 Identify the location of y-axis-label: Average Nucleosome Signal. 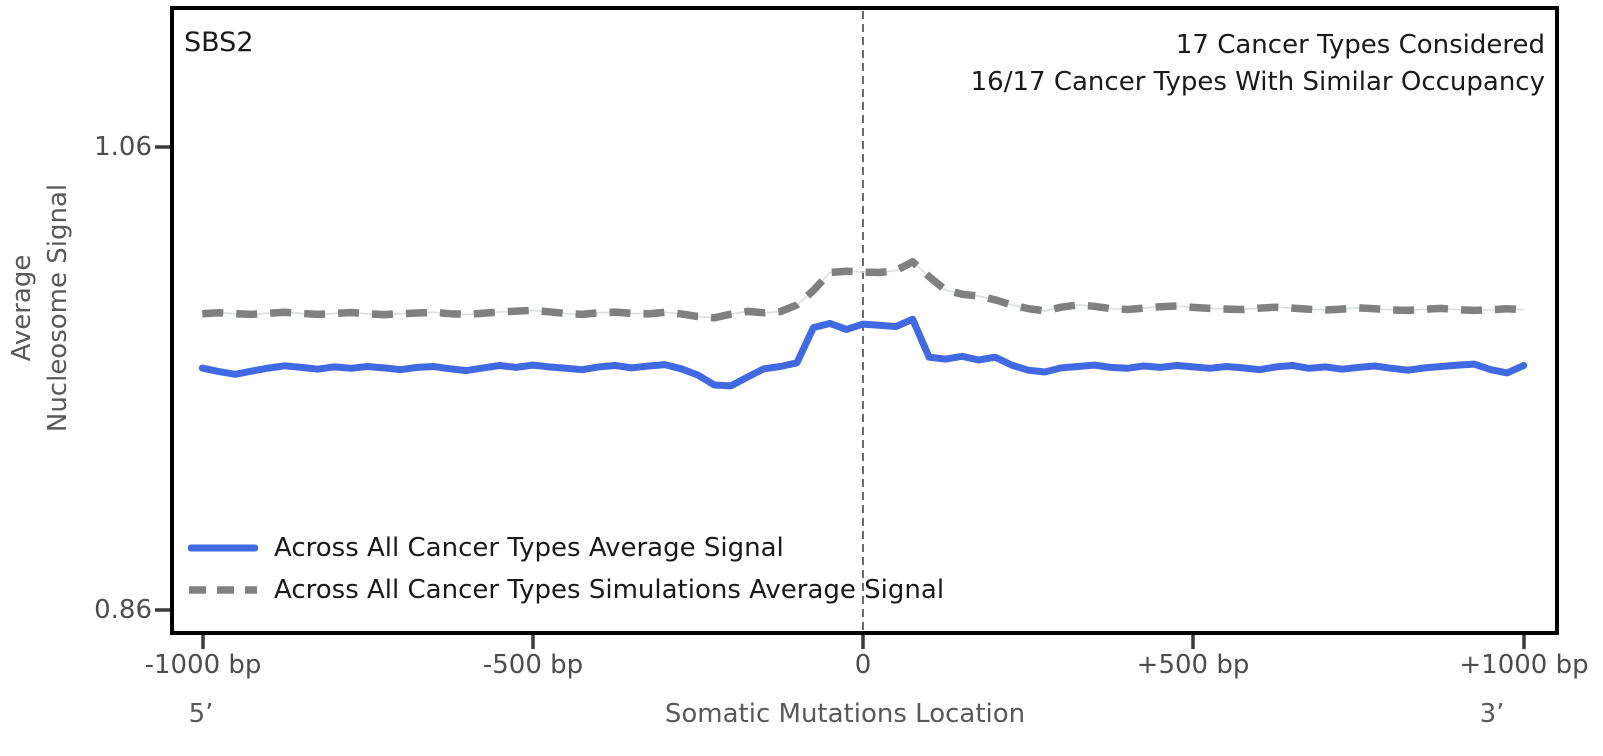
(40, 308).